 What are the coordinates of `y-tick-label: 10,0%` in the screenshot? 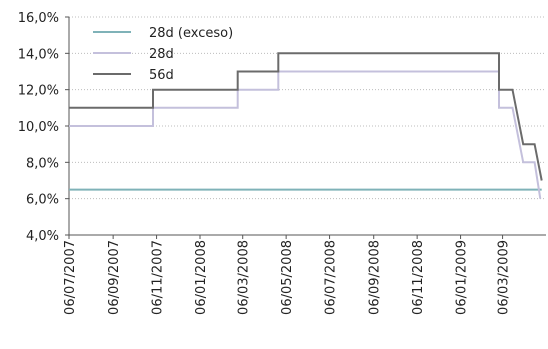 It's located at (38, 127).